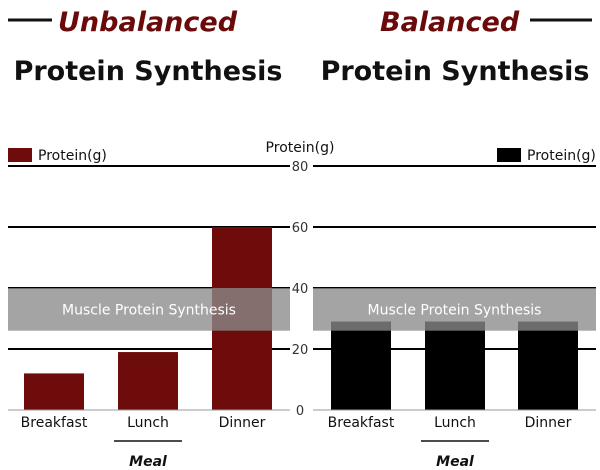 Image resolution: width=600 pixels, height=470 pixels. What do you see at coordinates (456, 47) in the screenshot?
I see `right-header: Balanced Protein Synthesis` at bounding box center [456, 47].